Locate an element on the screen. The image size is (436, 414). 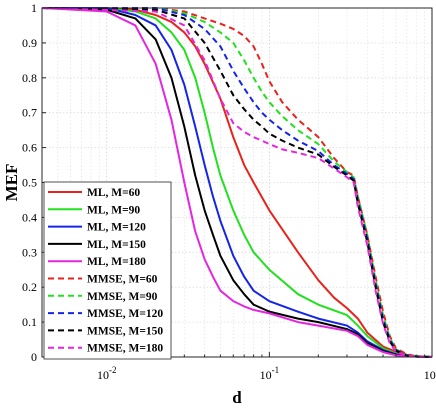
legend-label: ML, M=90 is located at coordinates (113, 210).